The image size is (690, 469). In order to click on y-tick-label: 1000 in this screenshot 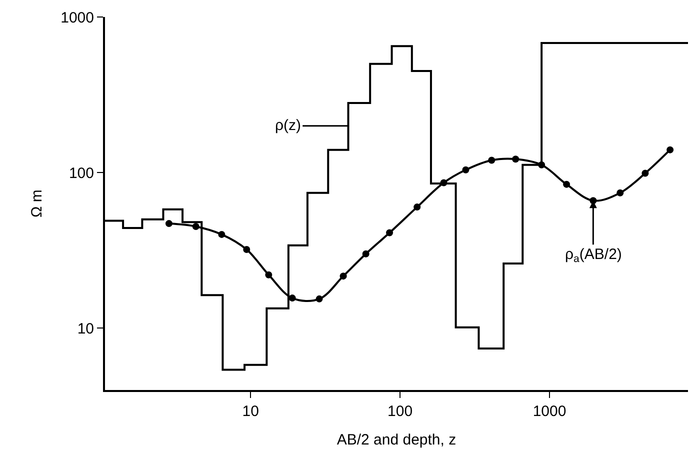, I will do `click(77, 17)`.